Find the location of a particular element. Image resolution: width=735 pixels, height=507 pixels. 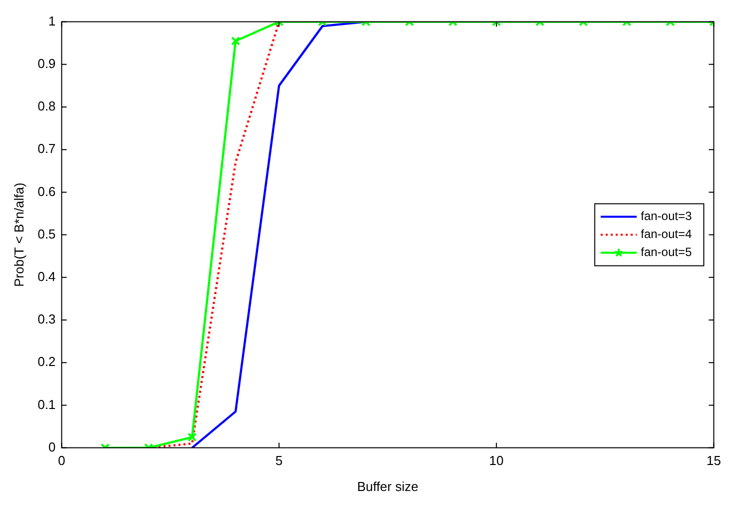

y-tick-label: 0 is located at coordinates (52, 446).